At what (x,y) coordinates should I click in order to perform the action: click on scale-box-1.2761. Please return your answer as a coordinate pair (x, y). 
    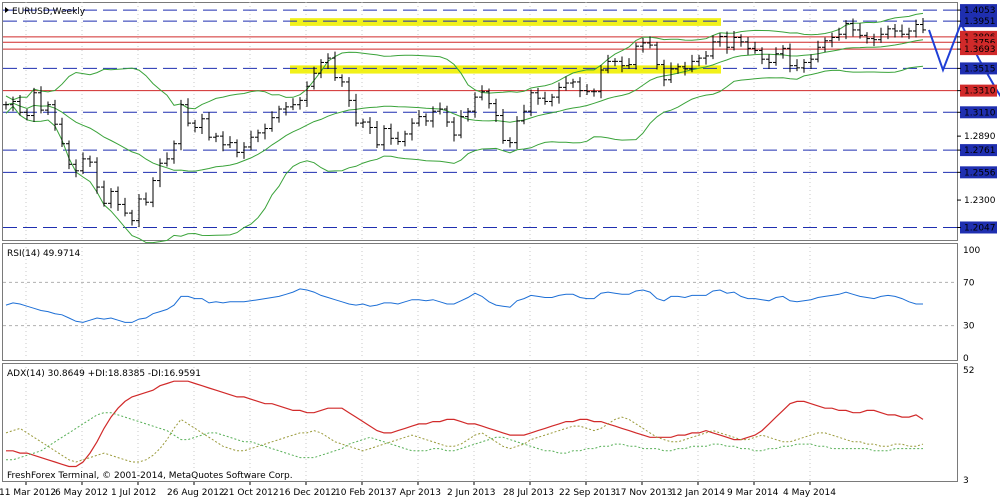
    Looking at the image, I should click on (978, 150).